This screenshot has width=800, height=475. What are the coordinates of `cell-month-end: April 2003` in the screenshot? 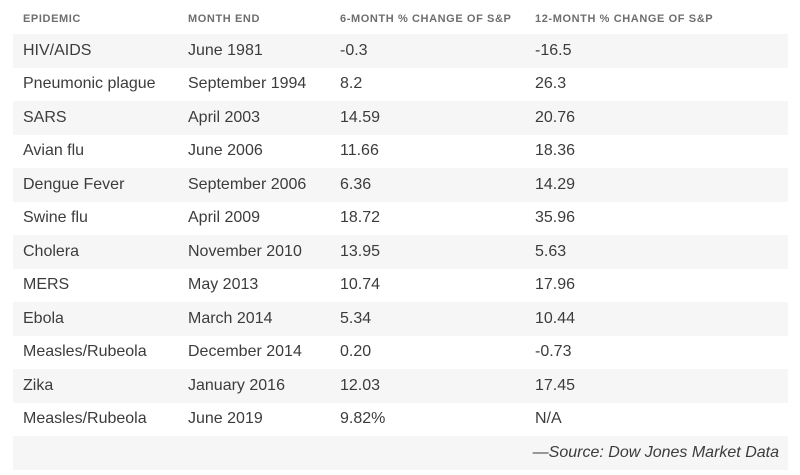 It's located at (224, 117).